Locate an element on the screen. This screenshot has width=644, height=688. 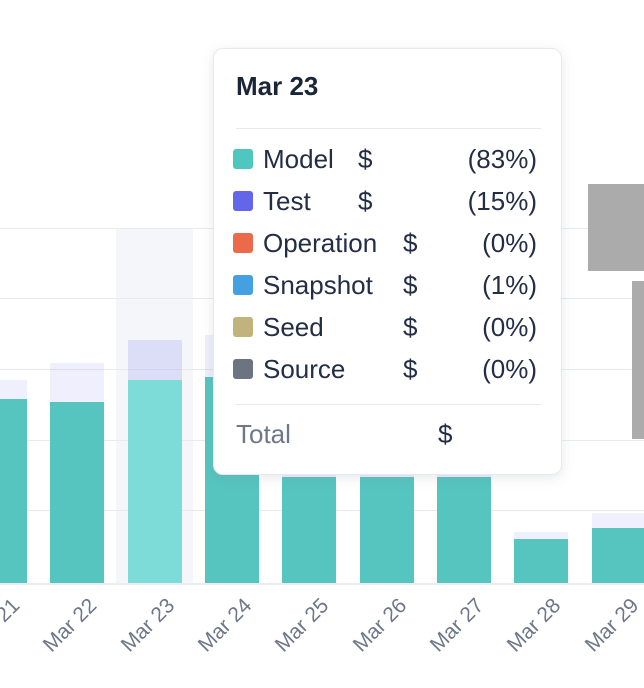
tooltip-series-label: Snapshot is located at coordinates (318, 285).